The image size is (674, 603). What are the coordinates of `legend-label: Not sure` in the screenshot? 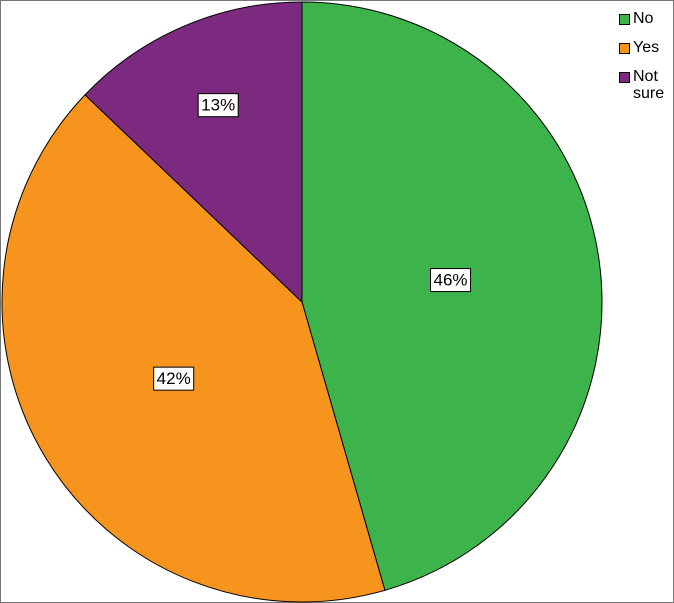 It's located at (649, 85).